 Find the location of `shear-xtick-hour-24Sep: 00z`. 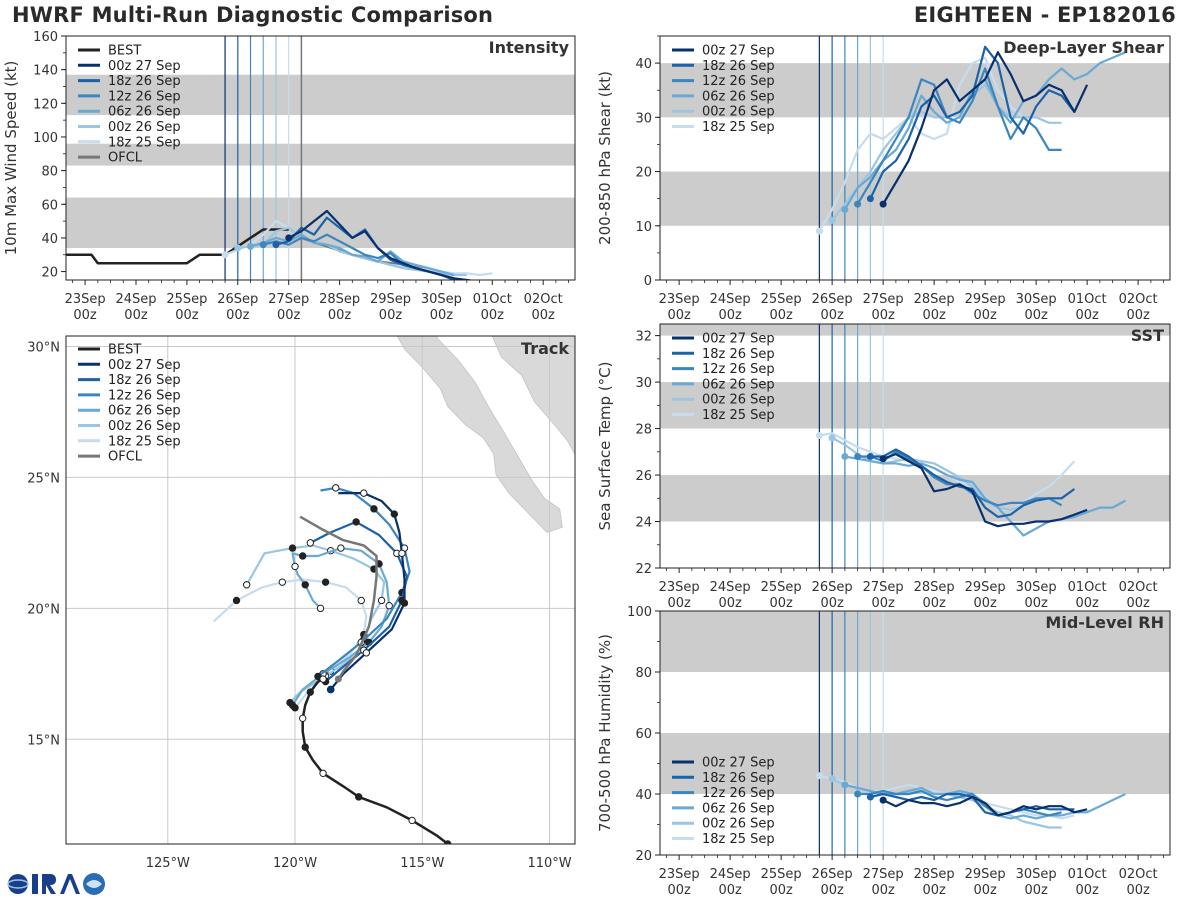

shear-xtick-hour-24Sep: 00z is located at coordinates (730, 315).